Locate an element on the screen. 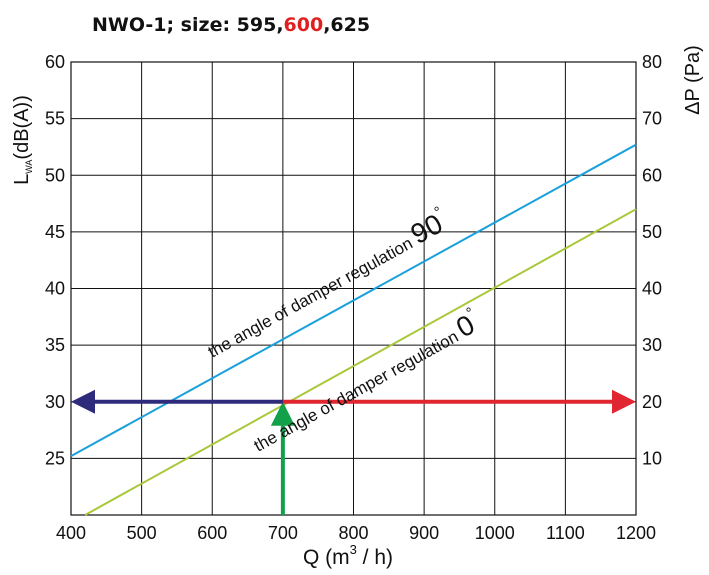 The width and height of the screenshot is (709, 575). y-left-axis-label: LWA(dB(A)) is located at coordinates (22, 140).